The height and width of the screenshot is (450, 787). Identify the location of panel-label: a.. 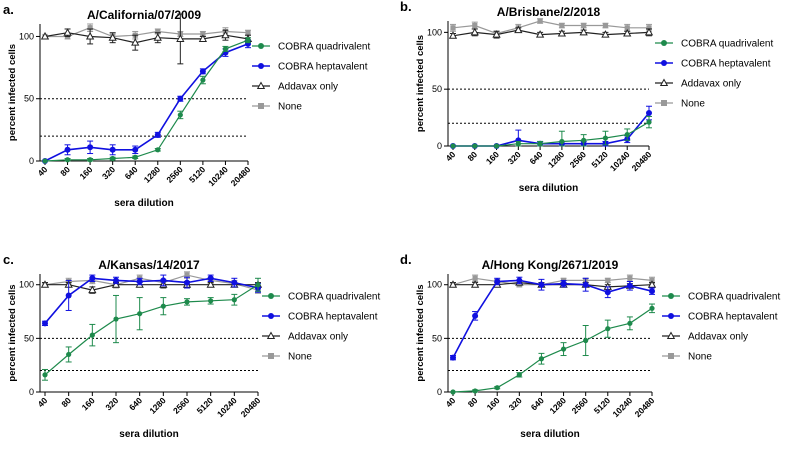
(8, 9).